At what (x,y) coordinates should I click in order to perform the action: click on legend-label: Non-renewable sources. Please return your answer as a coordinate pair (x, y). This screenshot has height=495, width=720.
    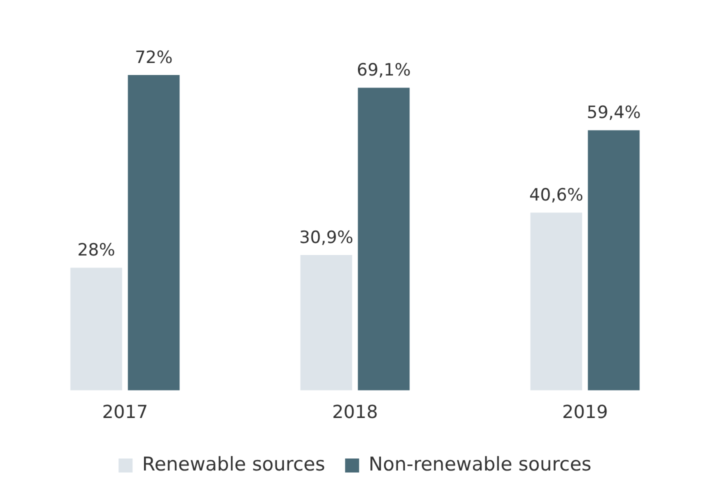
    Looking at the image, I should click on (480, 464).